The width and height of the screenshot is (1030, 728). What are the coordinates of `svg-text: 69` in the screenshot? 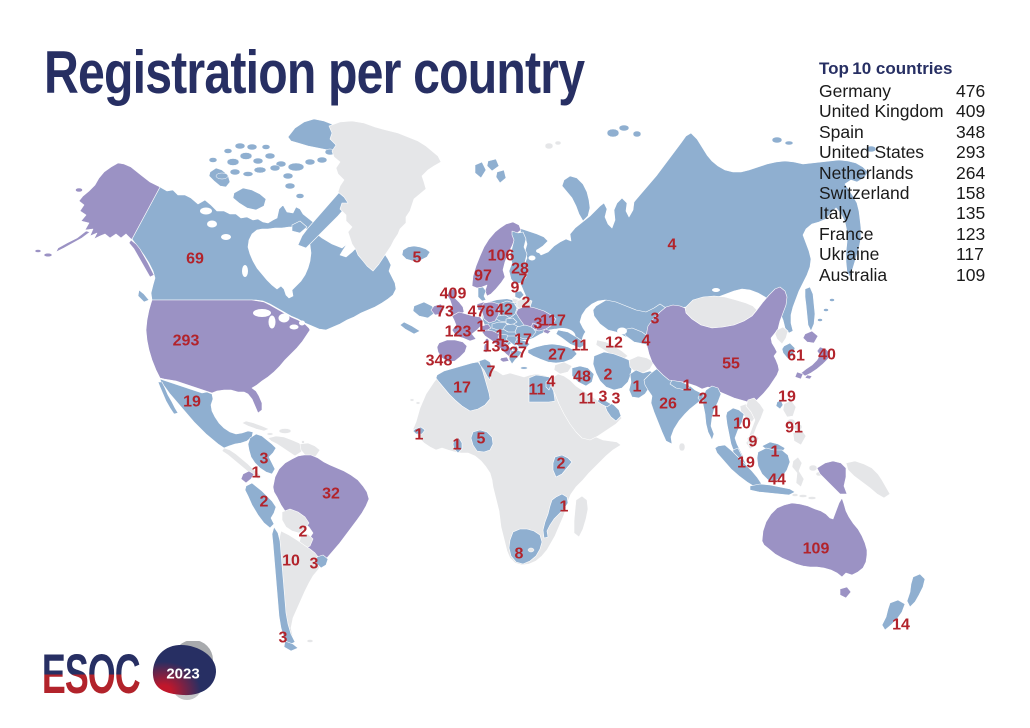 It's located at (195, 259).